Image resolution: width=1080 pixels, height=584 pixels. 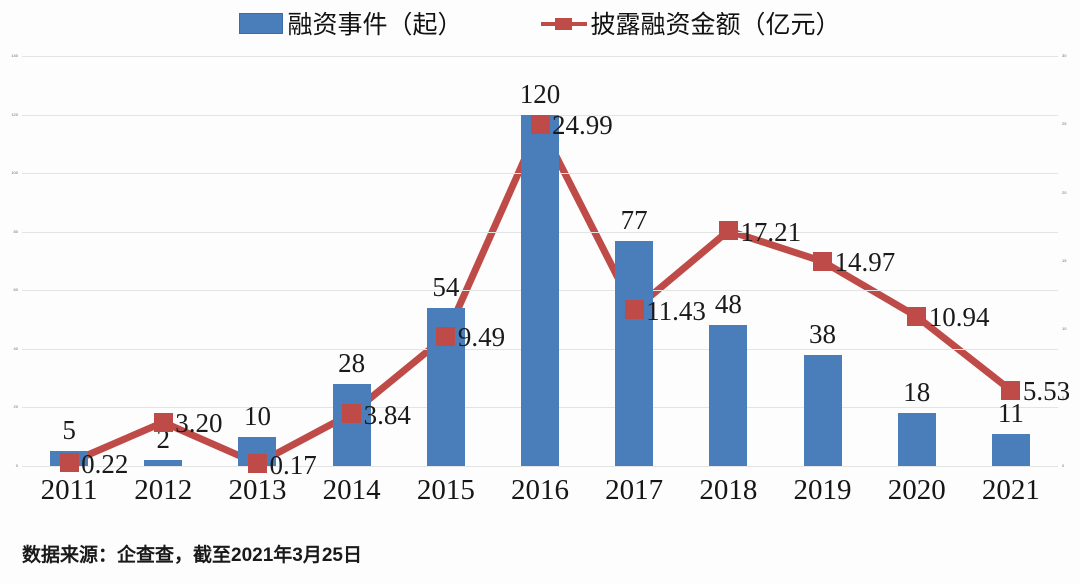 What do you see at coordinates (728, 231) in the screenshot?
I see `line-point-2018` at bounding box center [728, 231].